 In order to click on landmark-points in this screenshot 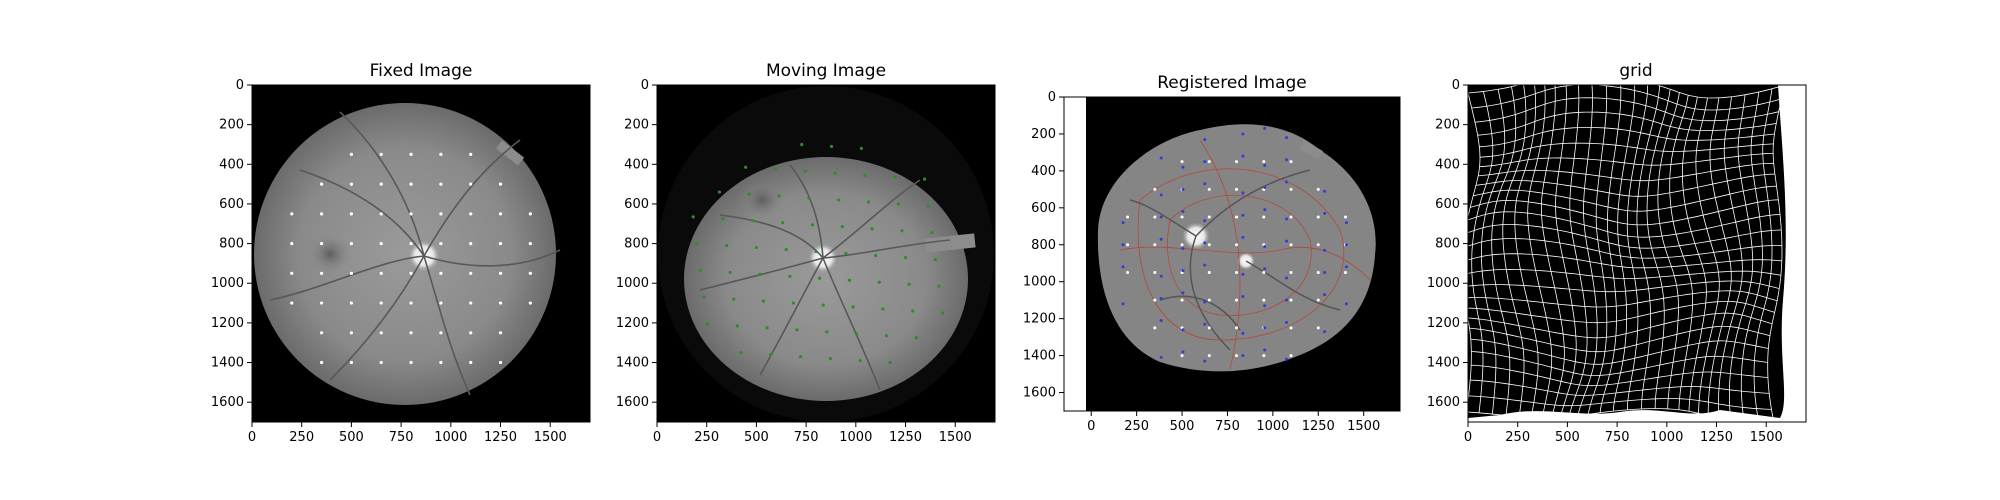, I will do `click(411, 258)`.